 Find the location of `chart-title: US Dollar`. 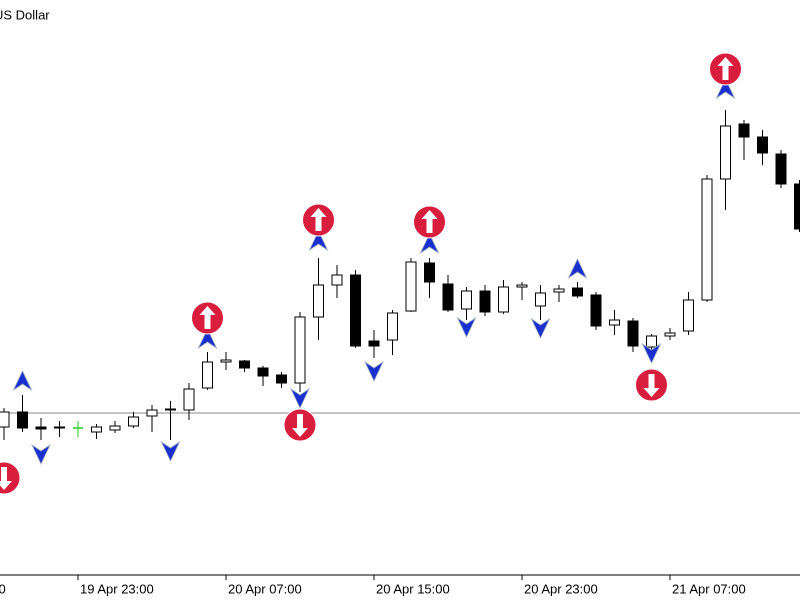

chart-title: US Dollar is located at coordinates (25, 14).